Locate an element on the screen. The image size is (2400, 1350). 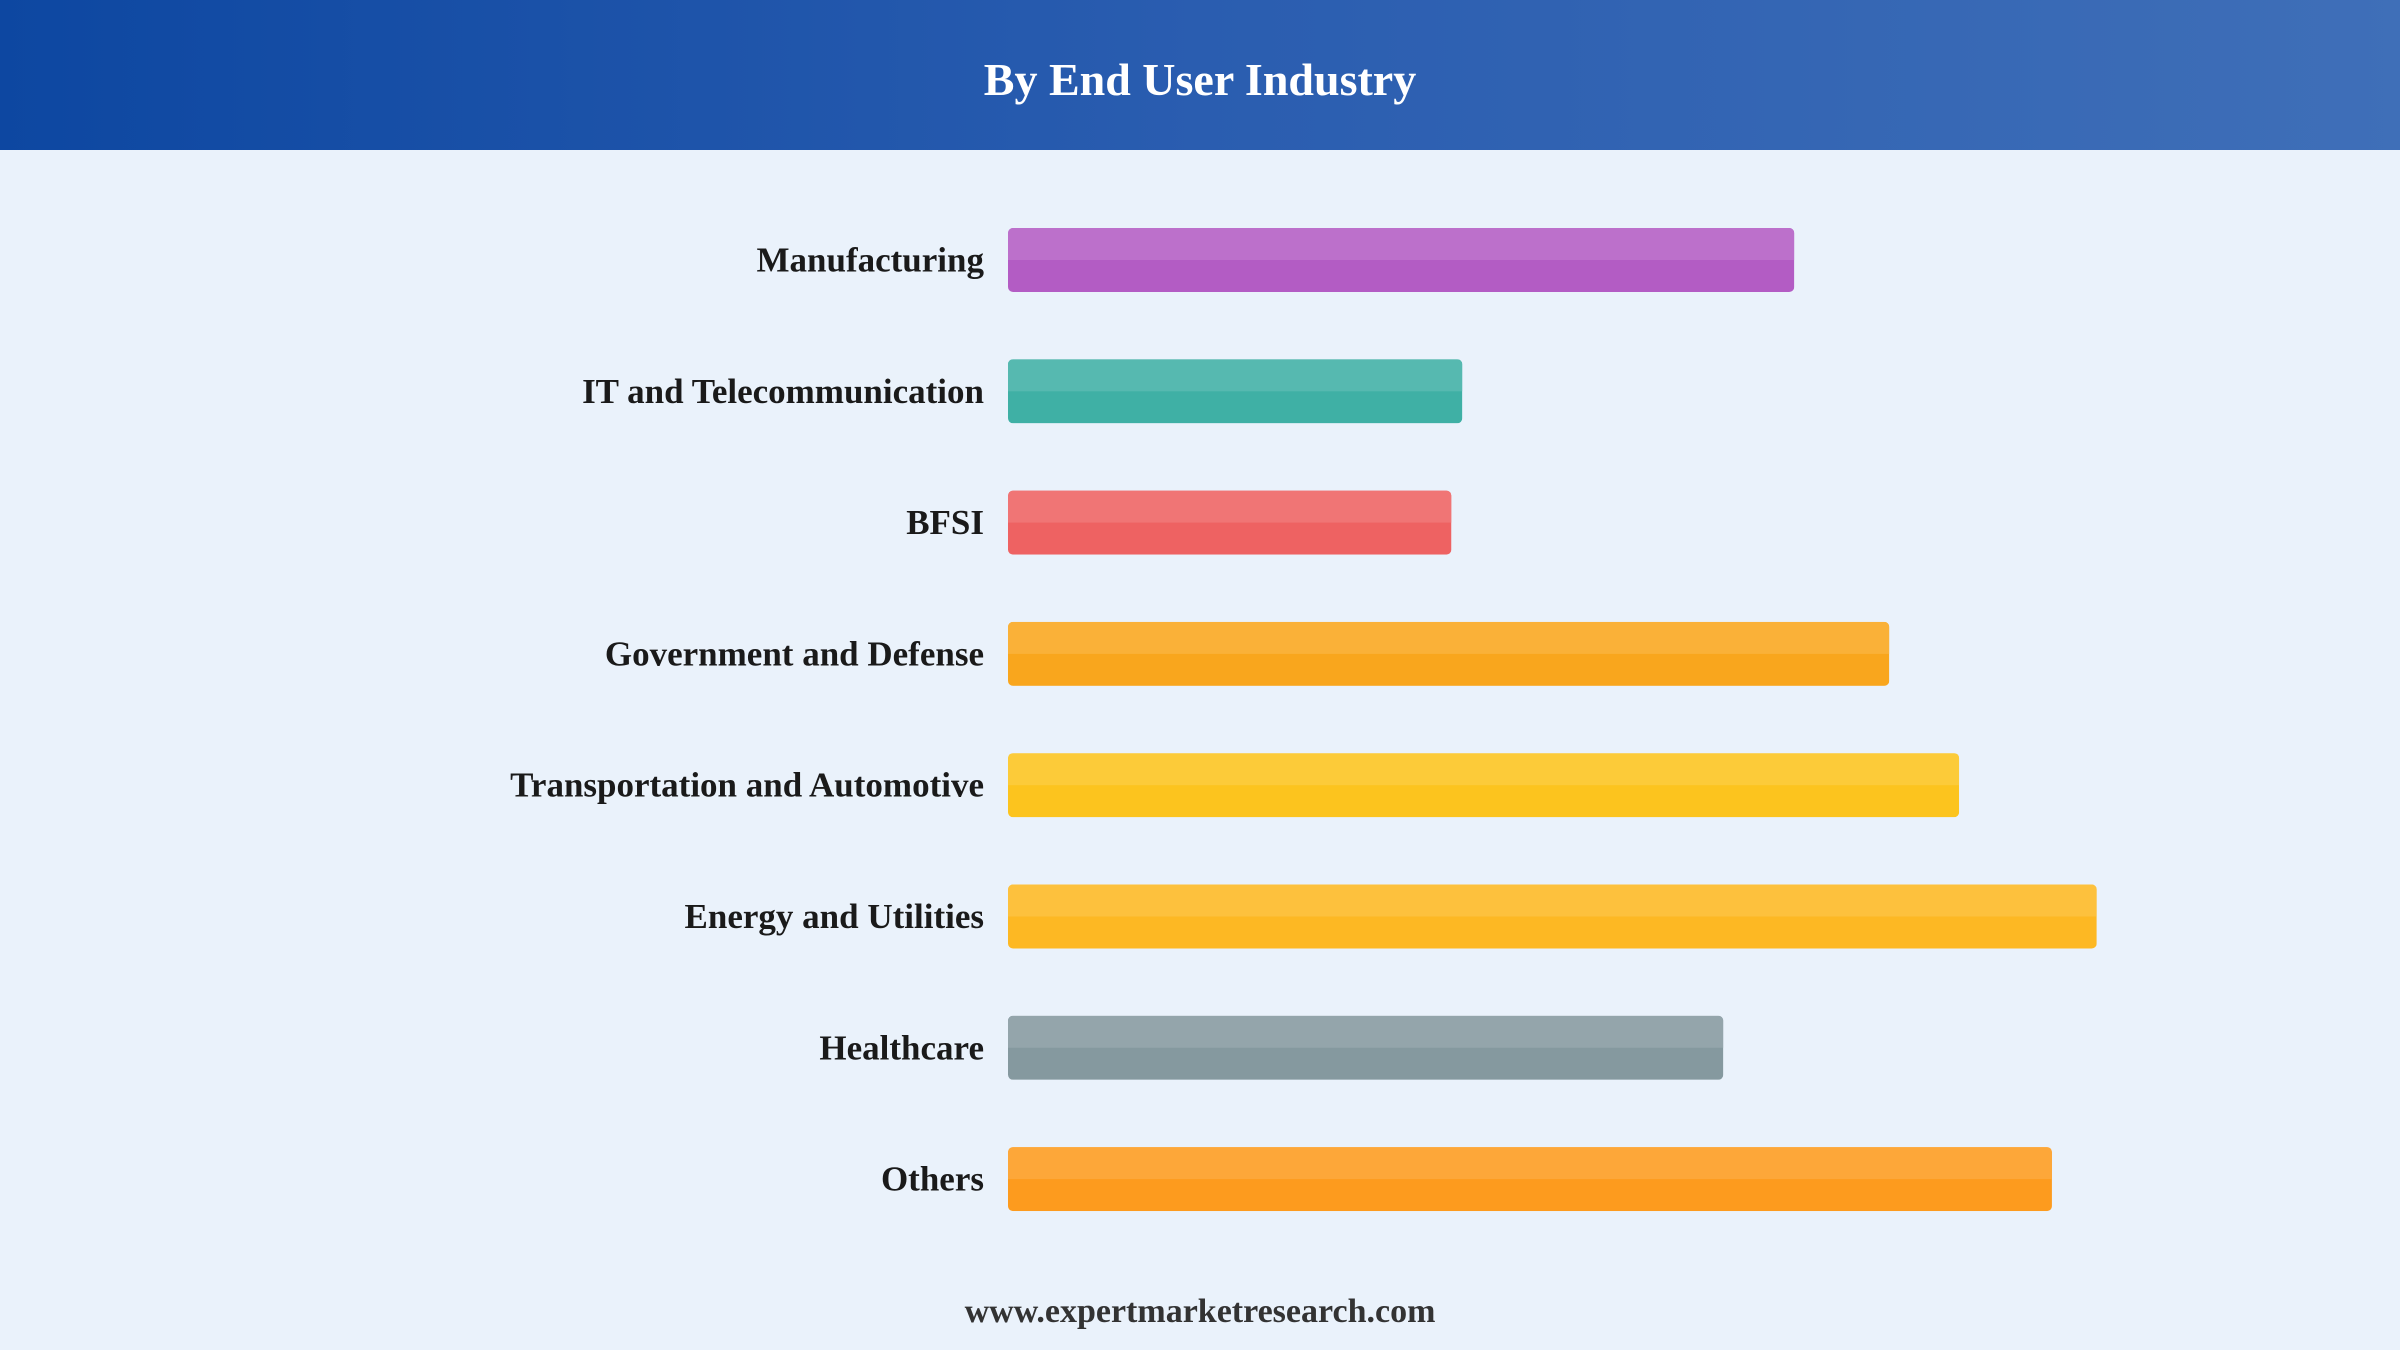
category-label-it-and-telecommunication: IT and Telecommunication is located at coordinates (783, 391).